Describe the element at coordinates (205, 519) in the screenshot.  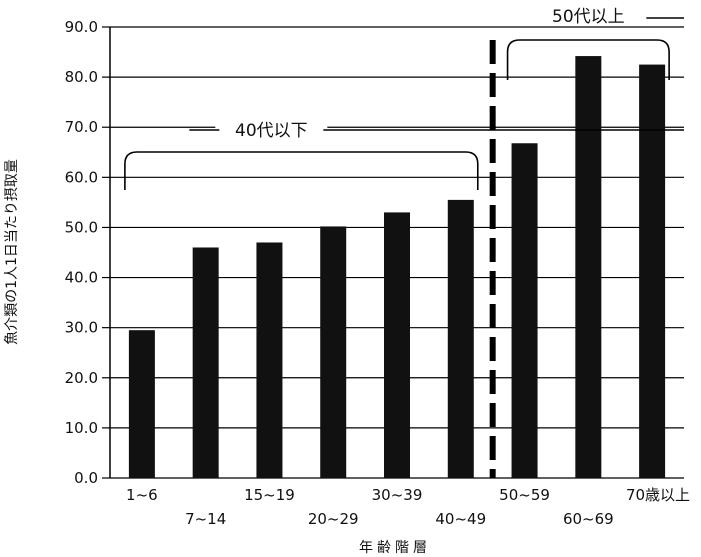
I see `x-tick-label: 7~14` at that location.